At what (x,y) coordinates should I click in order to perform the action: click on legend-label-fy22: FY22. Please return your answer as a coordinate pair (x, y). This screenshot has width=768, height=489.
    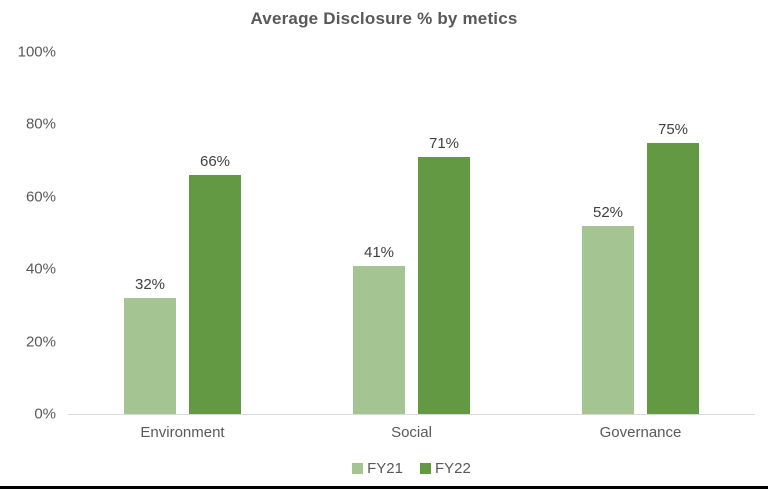
    Looking at the image, I should click on (453, 468).